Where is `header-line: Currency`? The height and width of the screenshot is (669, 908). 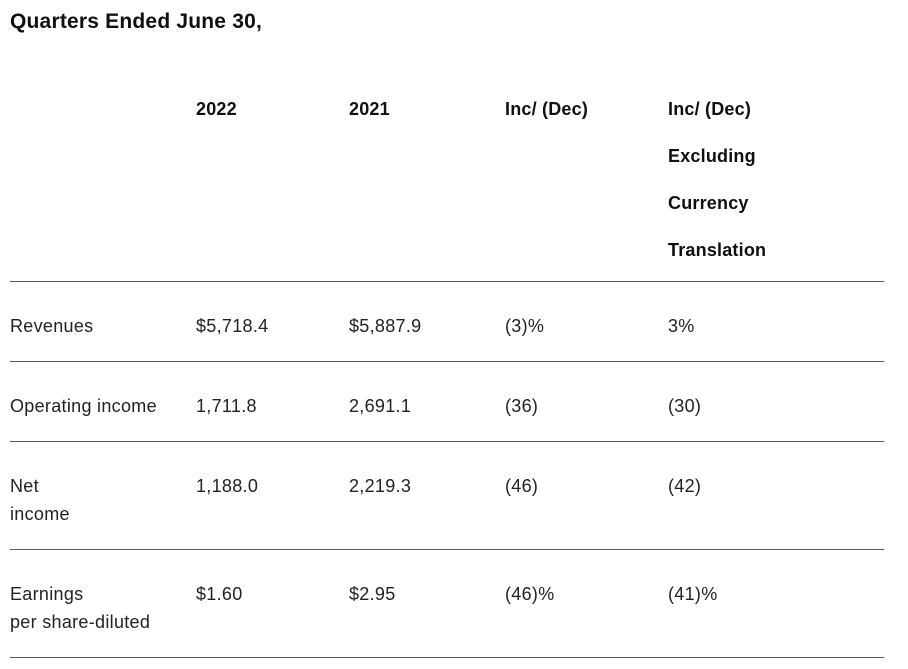
header-line: Currency is located at coordinates (708, 203).